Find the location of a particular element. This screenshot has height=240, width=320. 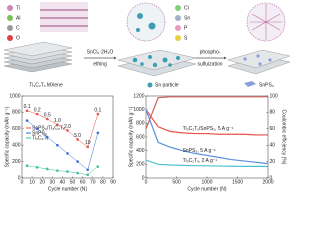

rate-label: 2.0 is located at coordinates (67, 127).